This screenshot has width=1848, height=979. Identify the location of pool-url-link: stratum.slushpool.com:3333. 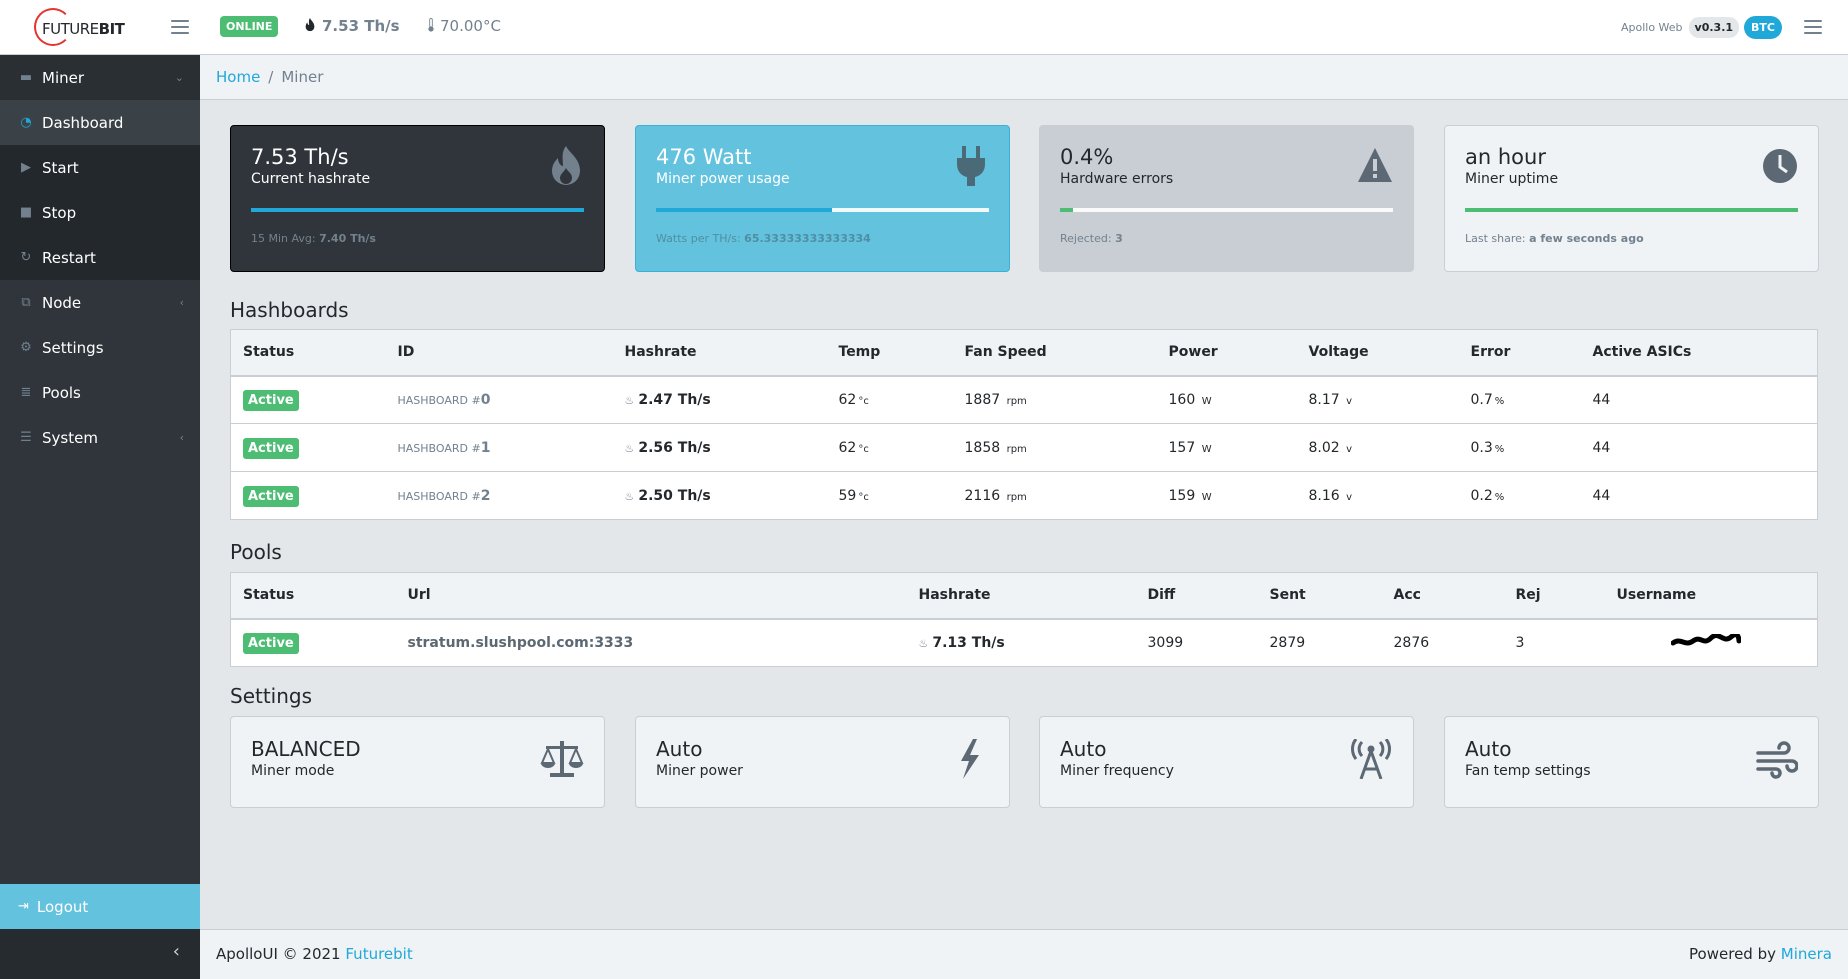
(520, 642).